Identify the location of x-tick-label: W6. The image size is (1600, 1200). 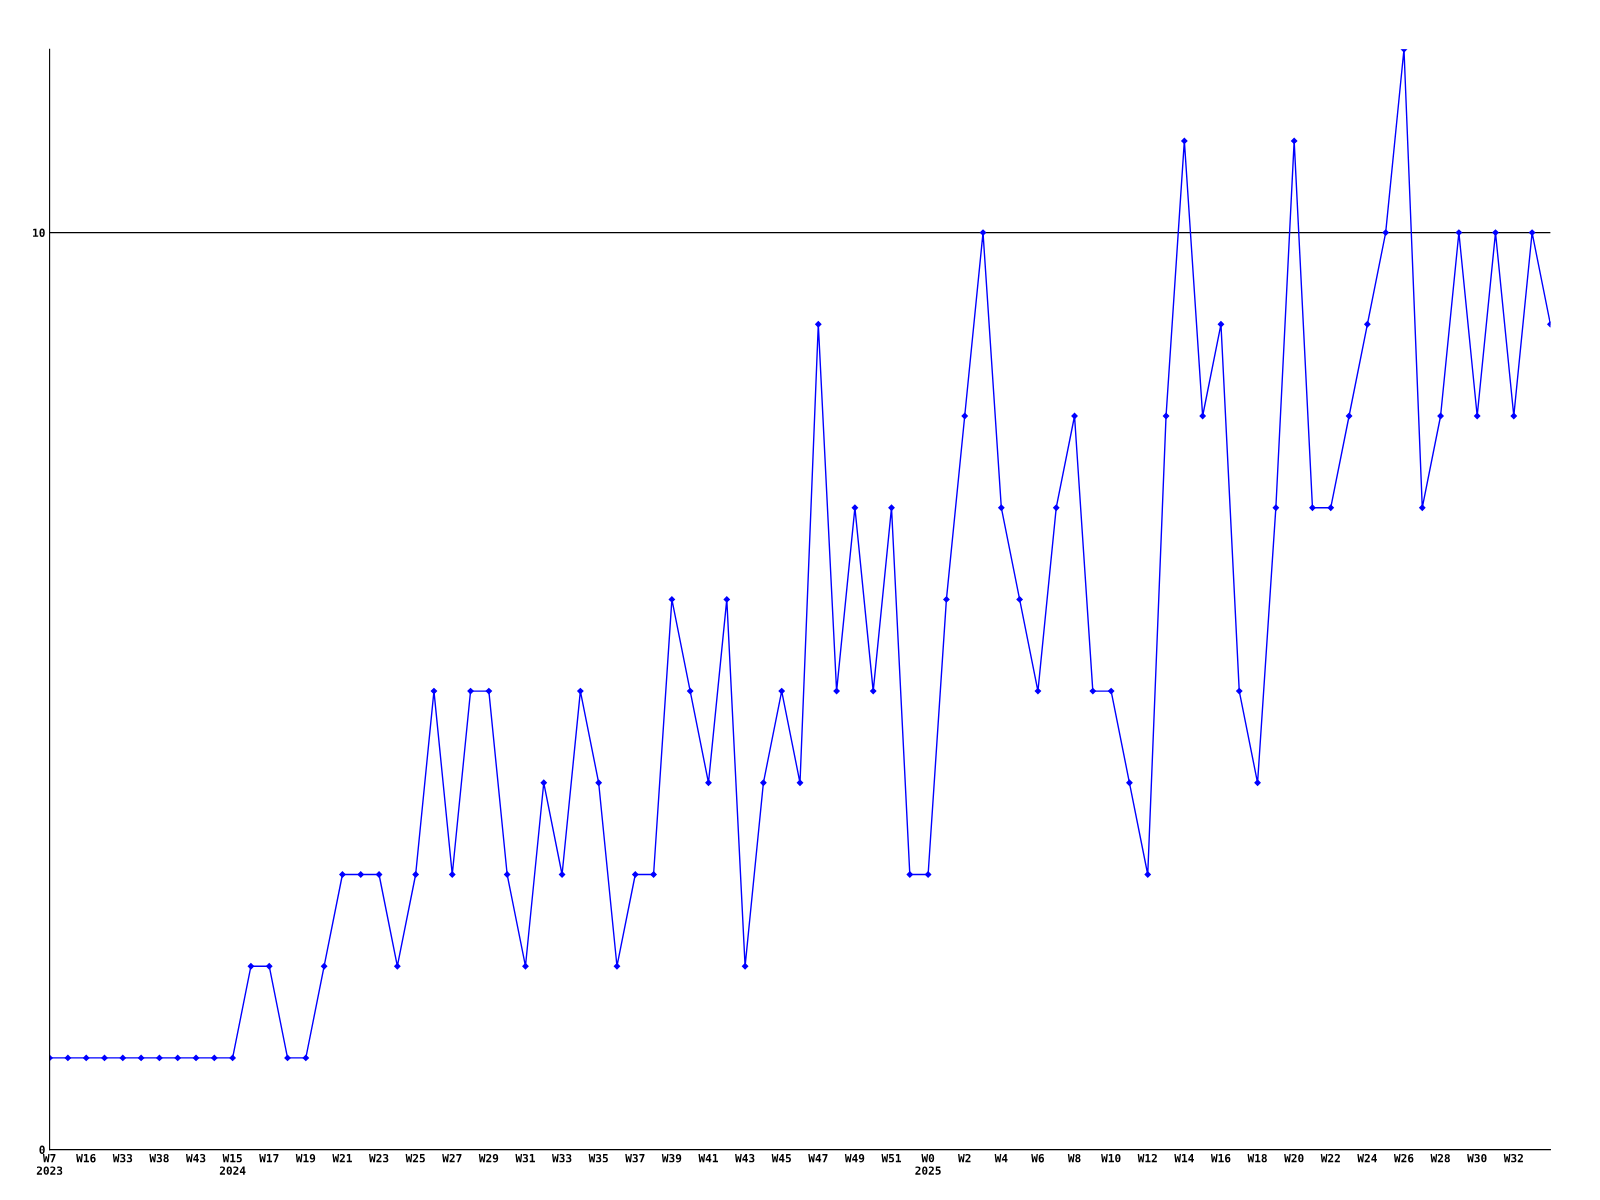
(1038, 1158).